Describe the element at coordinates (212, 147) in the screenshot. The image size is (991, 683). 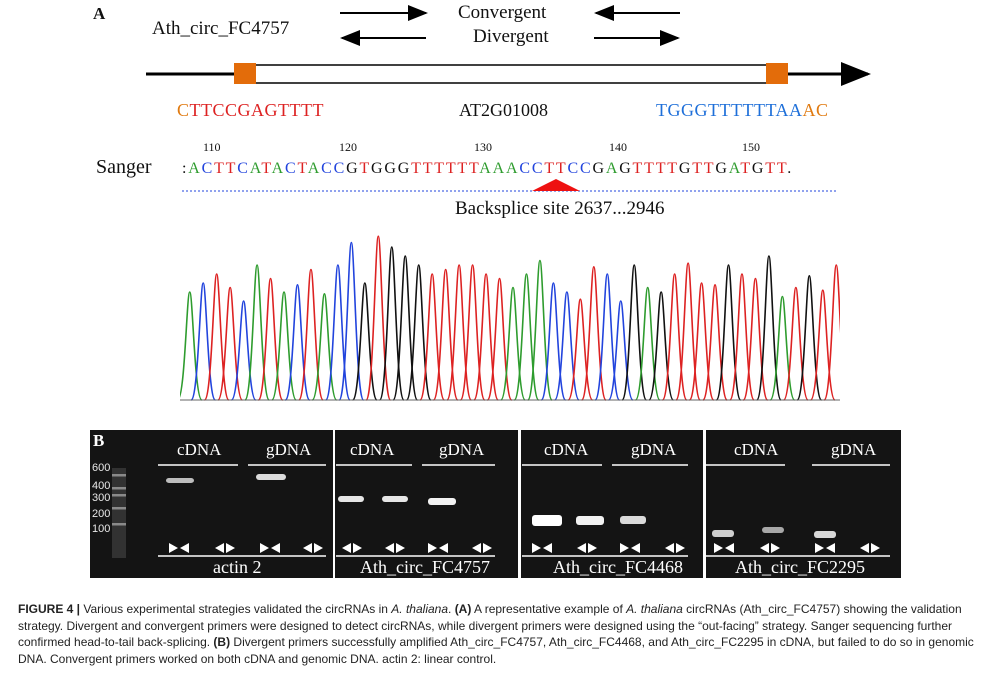
I see `tick-110: 110` at that location.